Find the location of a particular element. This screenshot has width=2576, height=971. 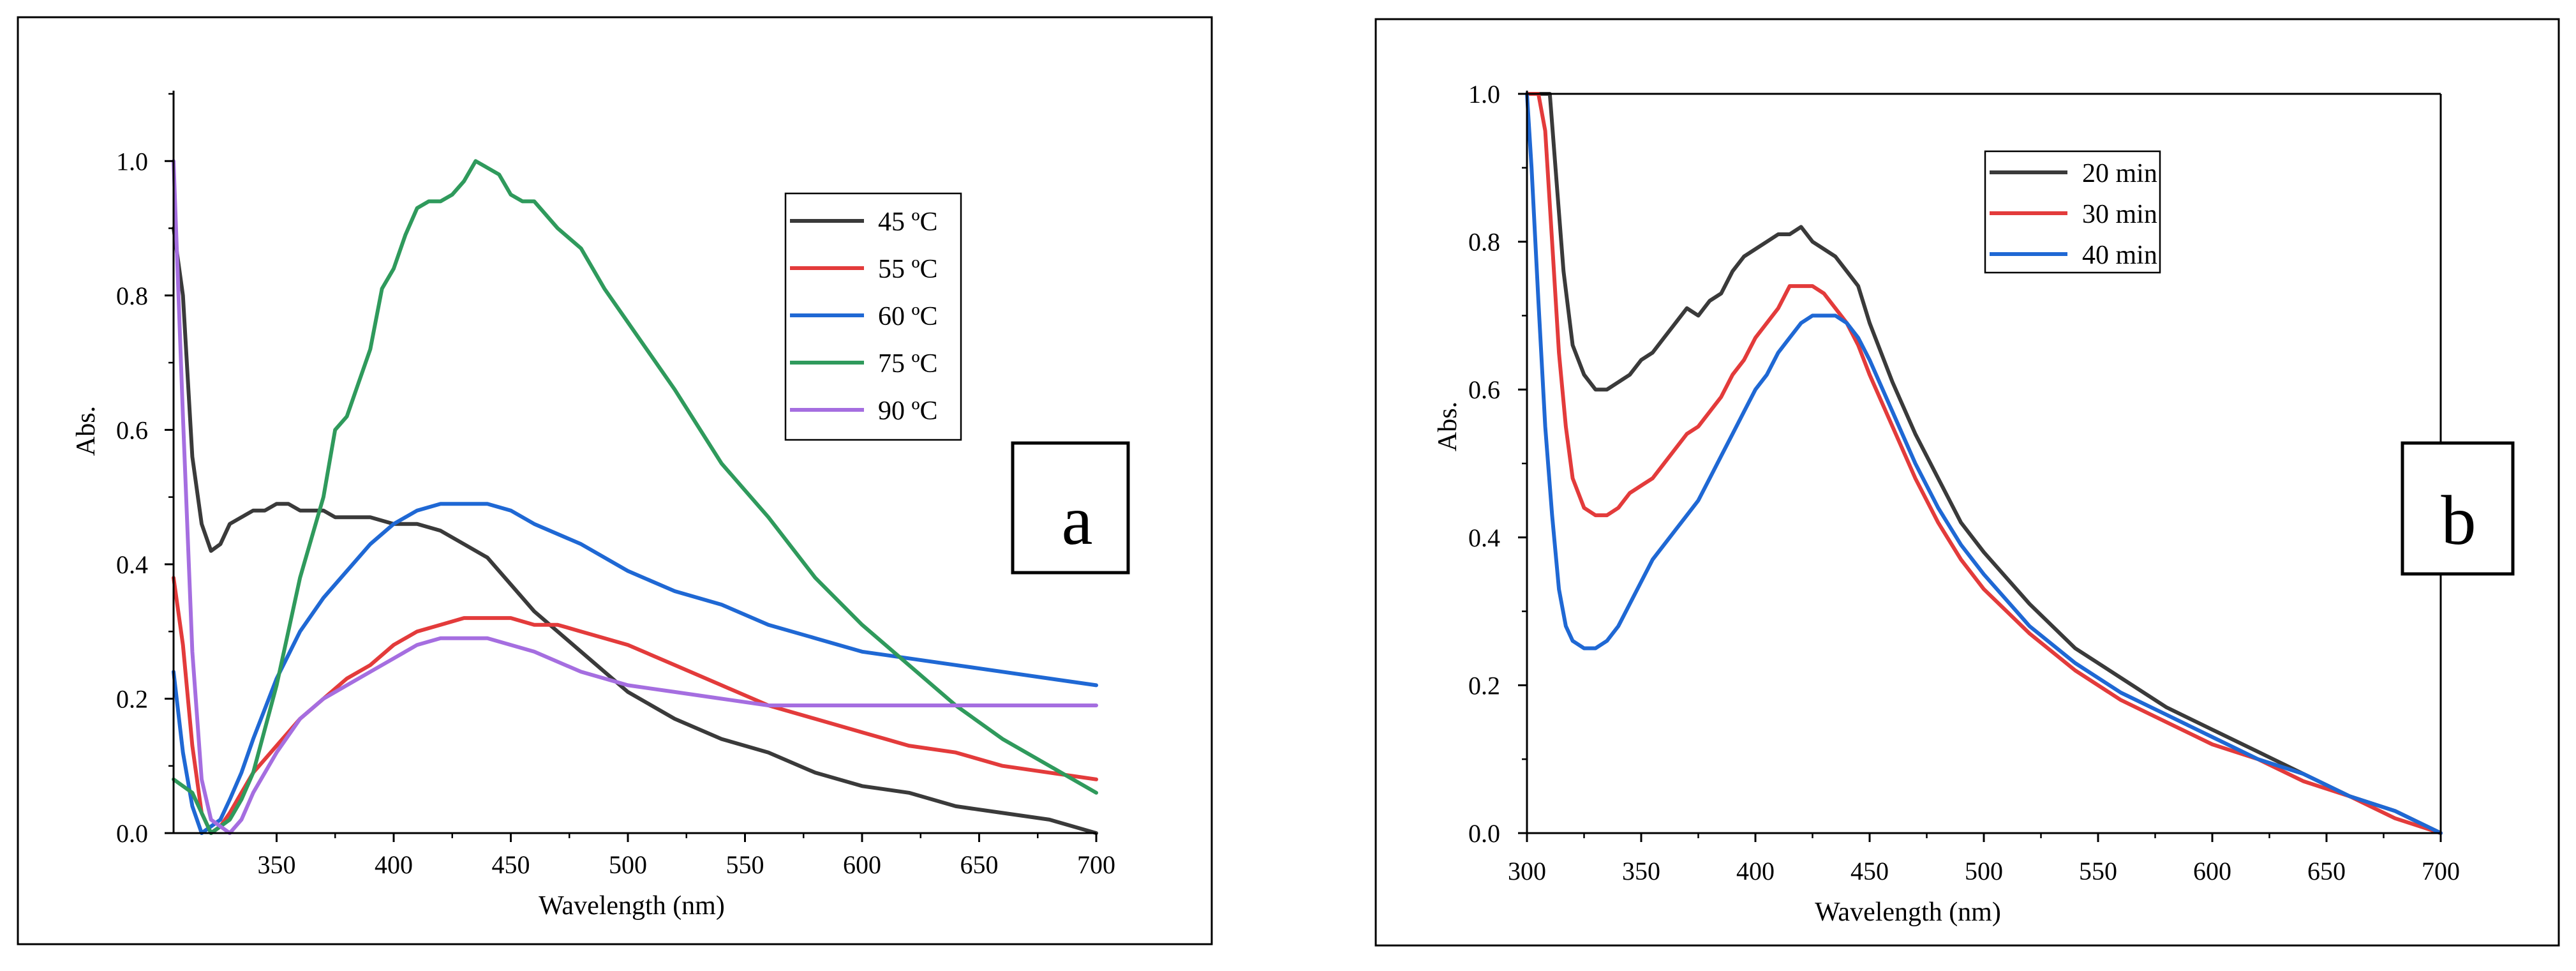

y-tick-label-a-0: 0.0 is located at coordinates (132, 833).